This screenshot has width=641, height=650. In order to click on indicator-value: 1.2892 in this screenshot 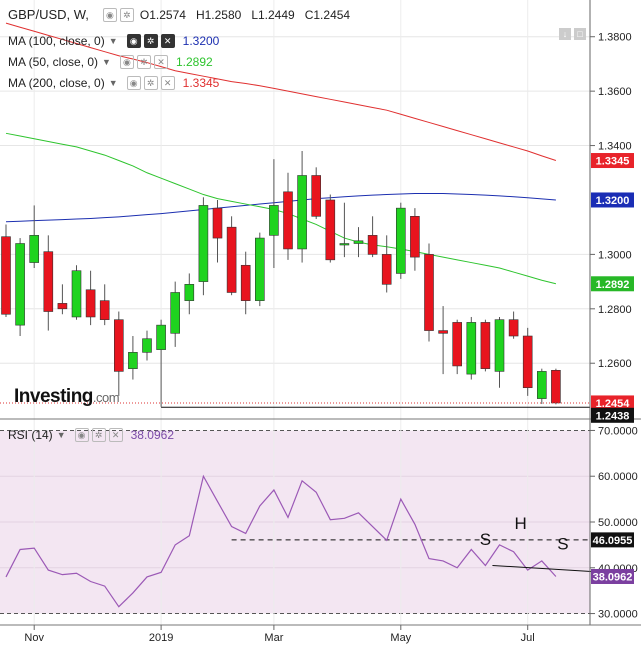, I will do `click(194, 62)`.